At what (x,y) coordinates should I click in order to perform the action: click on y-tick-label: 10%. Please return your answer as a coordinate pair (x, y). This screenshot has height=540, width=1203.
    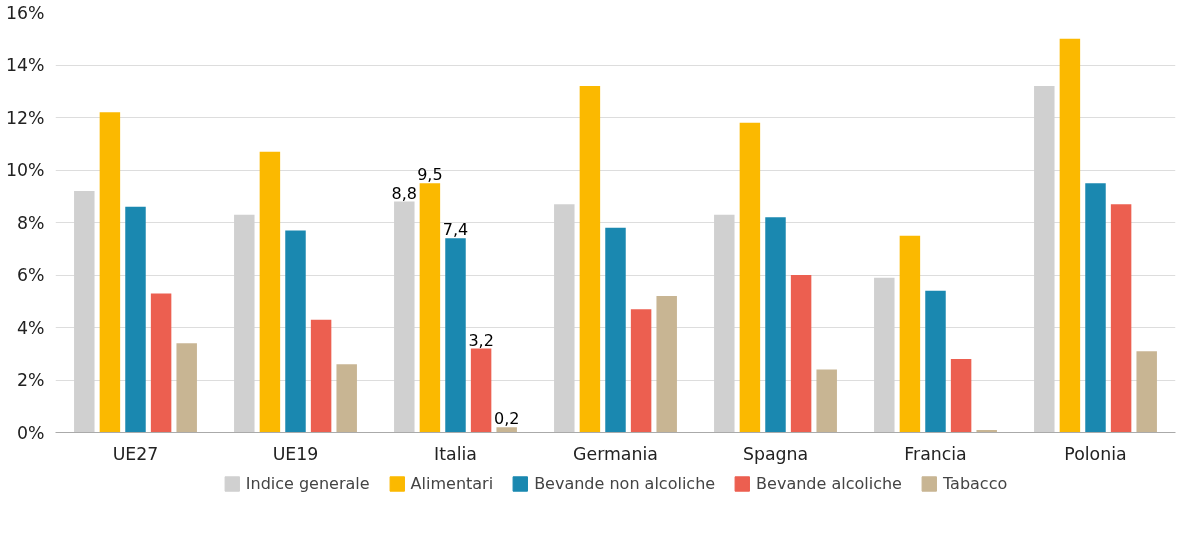
    Looking at the image, I should click on (25, 170).